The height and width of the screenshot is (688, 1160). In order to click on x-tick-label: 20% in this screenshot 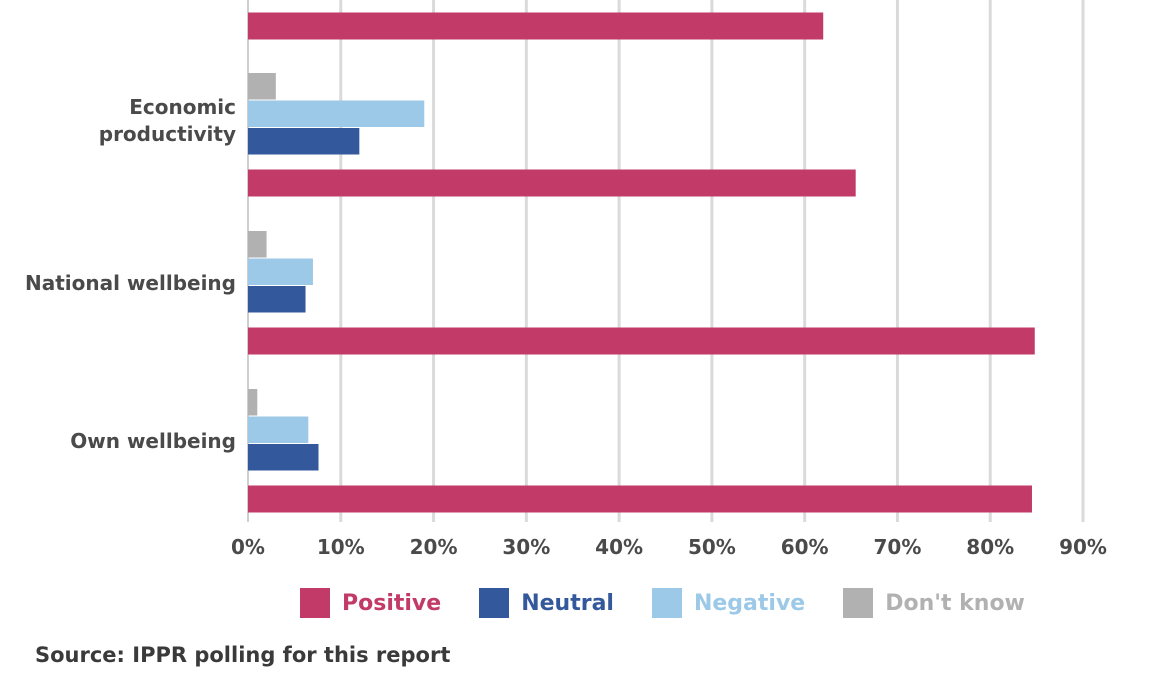, I will do `click(434, 547)`.